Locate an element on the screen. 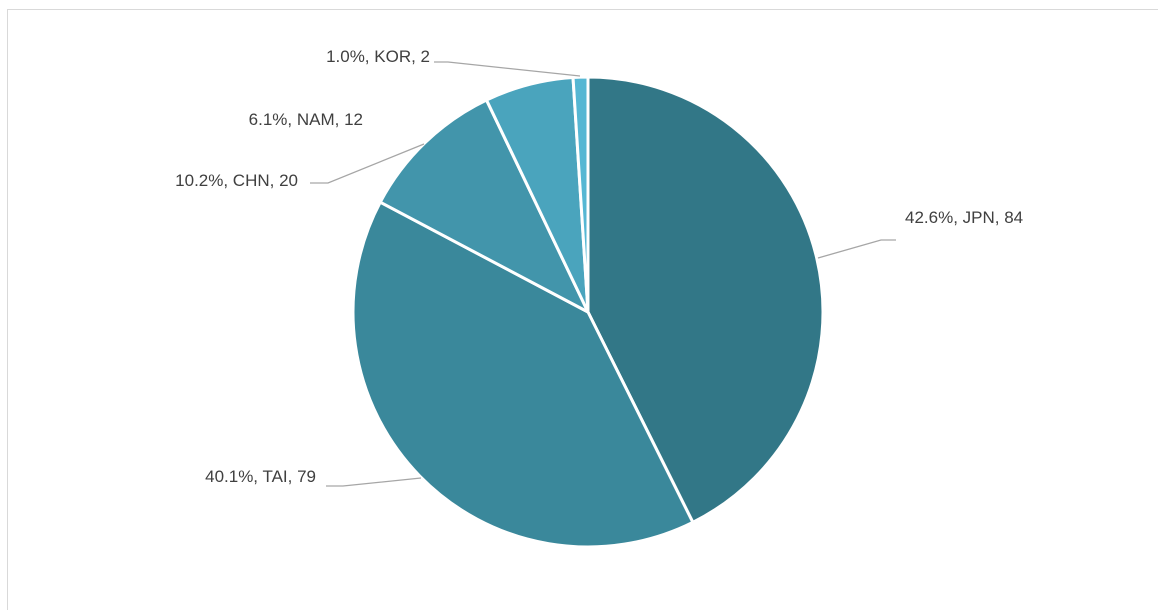 The width and height of the screenshot is (1158, 610). data-label-tai: 40.1%, TAI, 79 is located at coordinates (260, 476).